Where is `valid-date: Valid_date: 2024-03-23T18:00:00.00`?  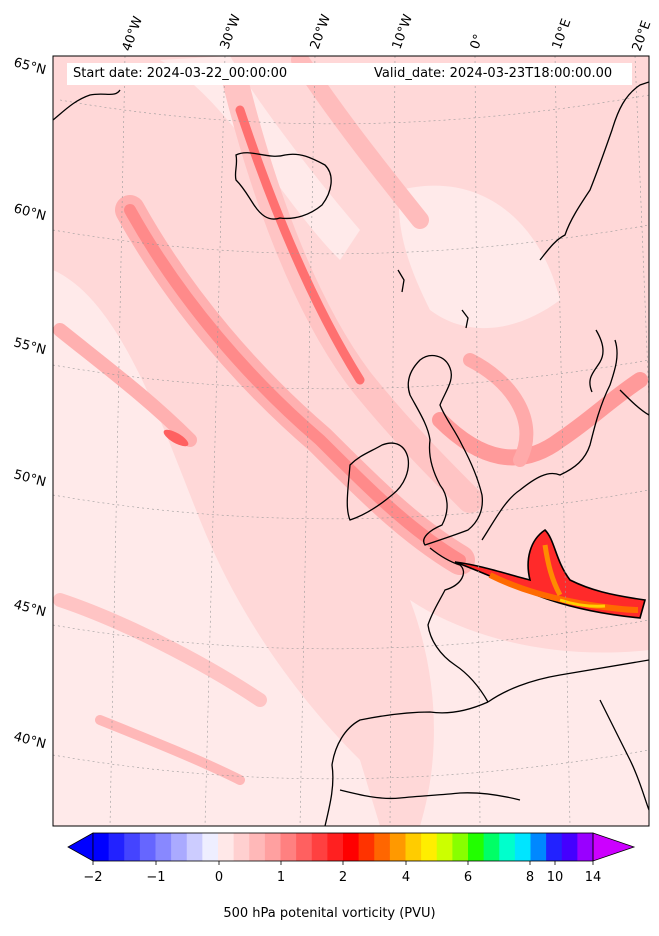 valid-date: Valid_date: 2024-03-23T18:00:00.00 is located at coordinates (493, 74).